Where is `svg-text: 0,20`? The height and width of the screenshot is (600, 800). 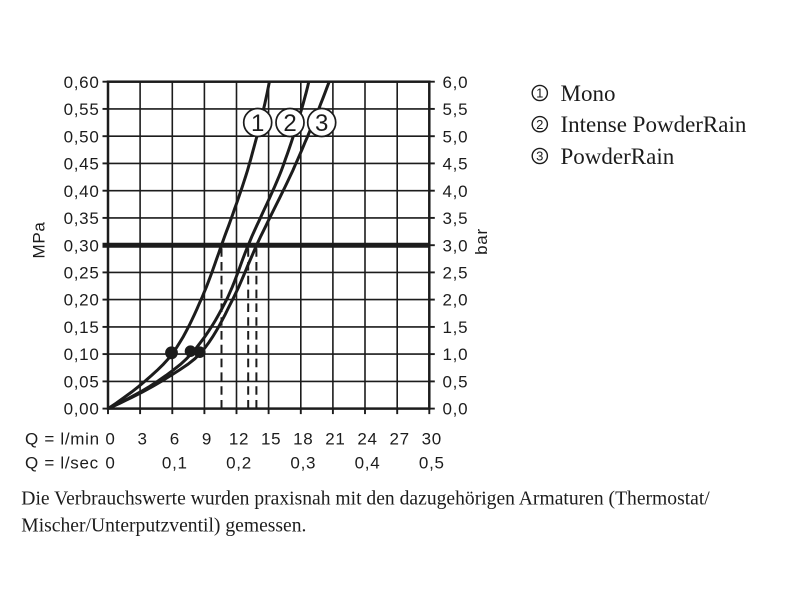 svg-text: 0,20 is located at coordinates (82, 300).